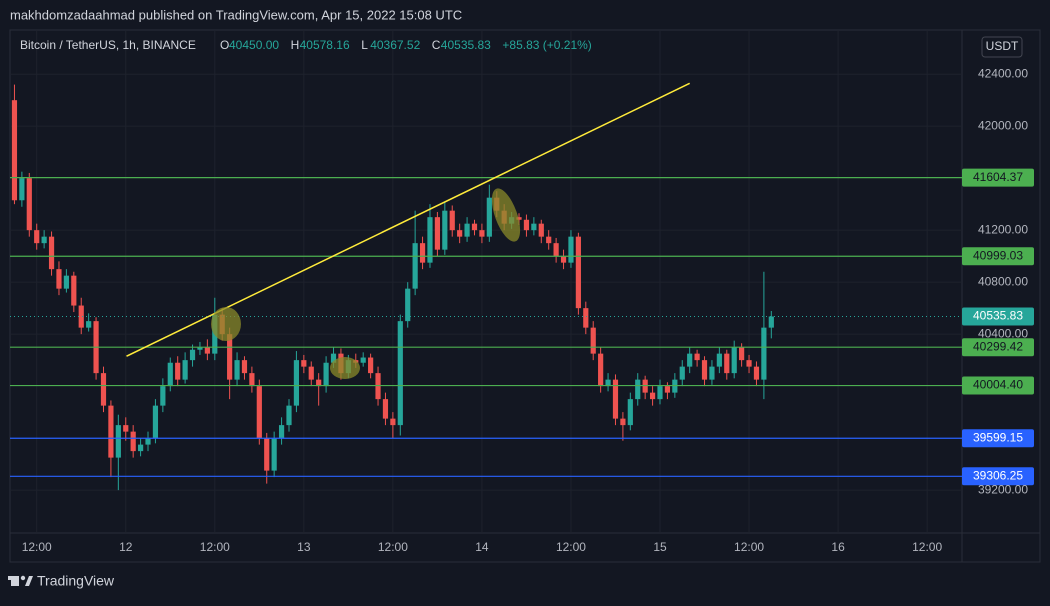 The width and height of the screenshot is (1050, 606). I want to click on legend-value: 40535.83, so click(466, 45).